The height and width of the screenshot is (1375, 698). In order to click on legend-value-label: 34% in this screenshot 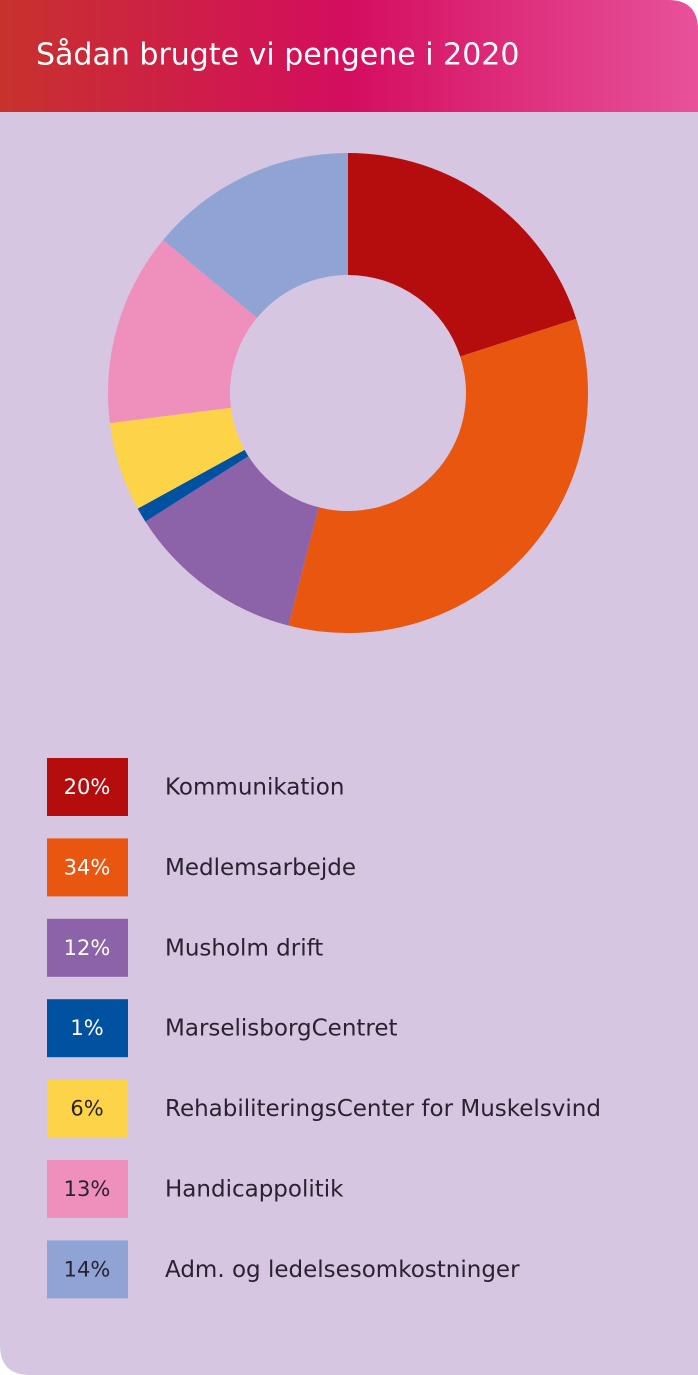, I will do `click(87, 867)`.